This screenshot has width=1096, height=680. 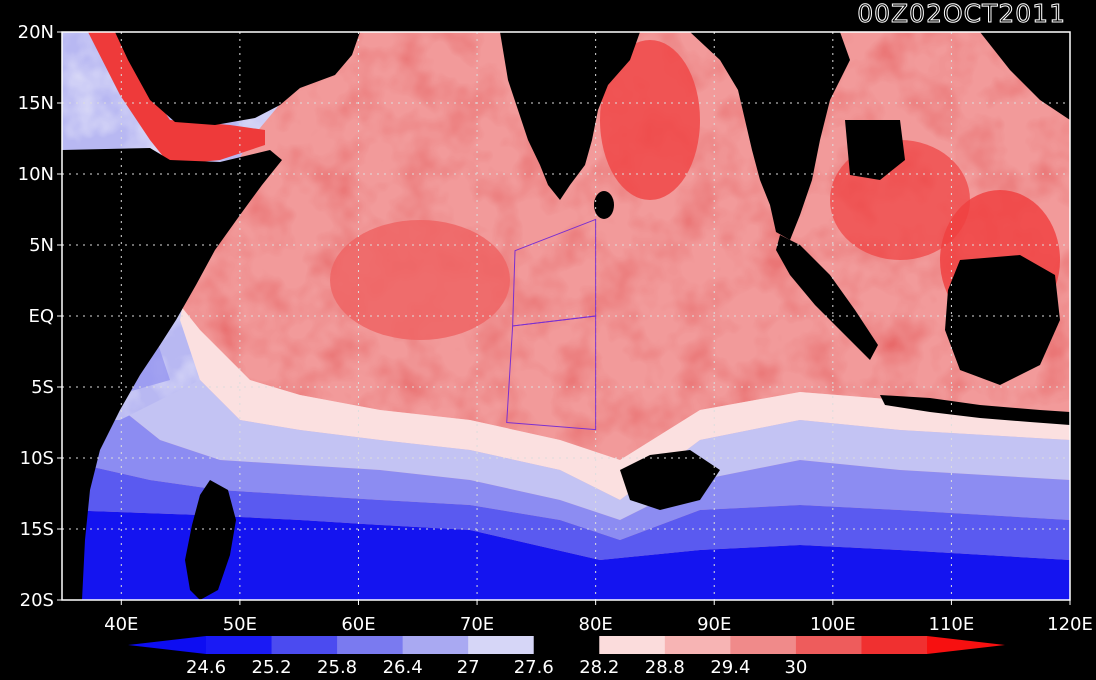 I want to click on colorbar-label: 27, so click(x=468, y=667).